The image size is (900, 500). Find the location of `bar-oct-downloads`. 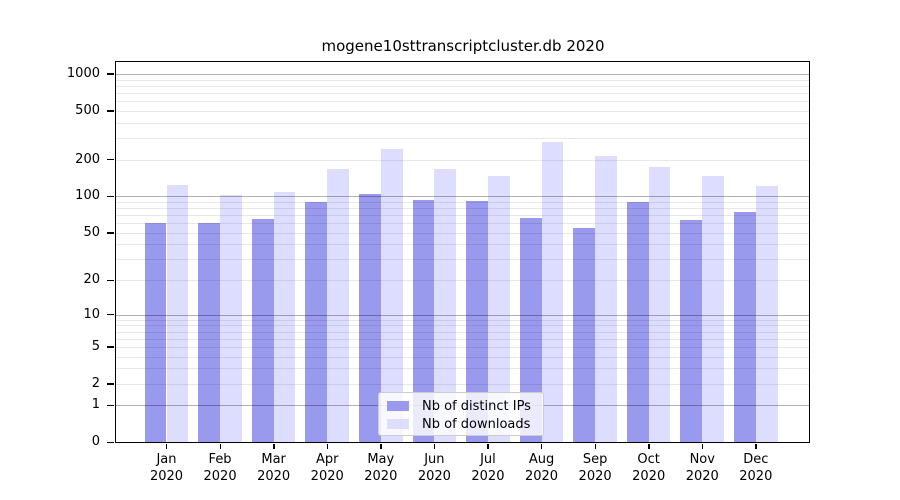

bar-oct-downloads is located at coordinates (659, 305).